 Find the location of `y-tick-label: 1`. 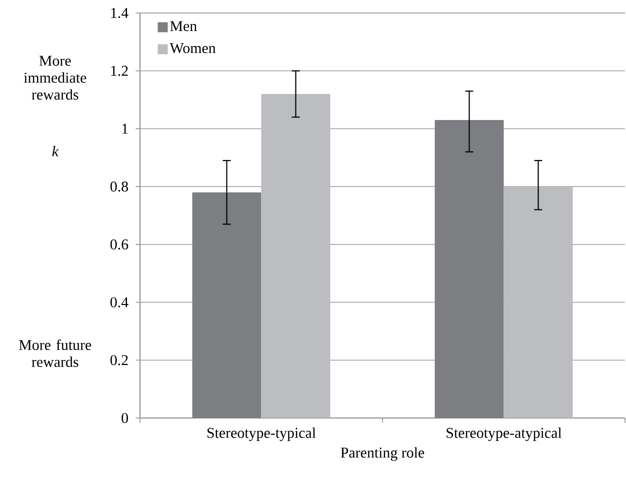

y-tick-label: 1 is located at coordinates (125, 129).